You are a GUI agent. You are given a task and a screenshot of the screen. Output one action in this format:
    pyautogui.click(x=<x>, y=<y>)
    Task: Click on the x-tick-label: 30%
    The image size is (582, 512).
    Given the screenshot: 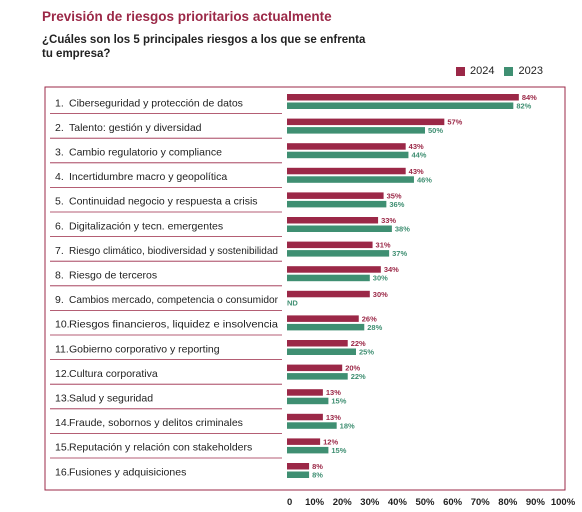 What is the action you would take?
    pyautogui.click(x=370, y=502)
    